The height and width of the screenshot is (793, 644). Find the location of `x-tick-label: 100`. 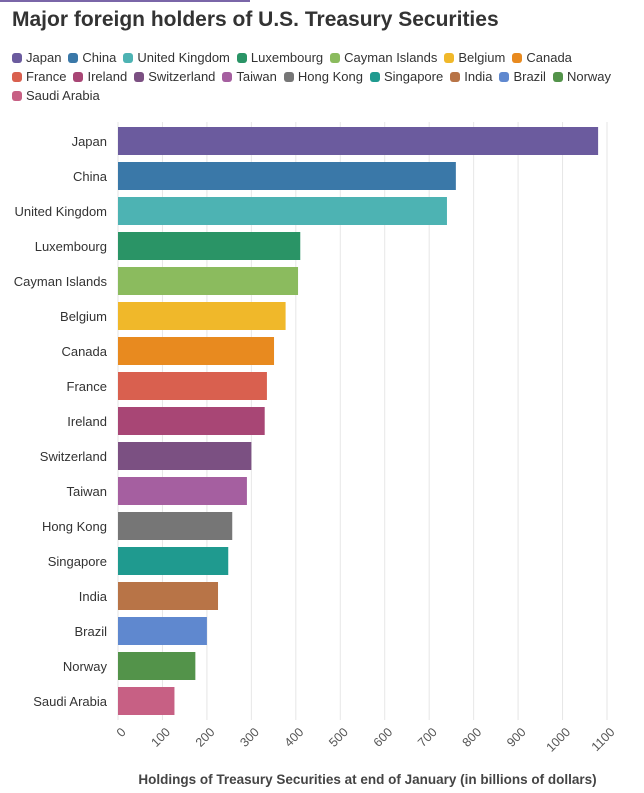

x-tick-label: 100 is located at coordinates (160, 737).